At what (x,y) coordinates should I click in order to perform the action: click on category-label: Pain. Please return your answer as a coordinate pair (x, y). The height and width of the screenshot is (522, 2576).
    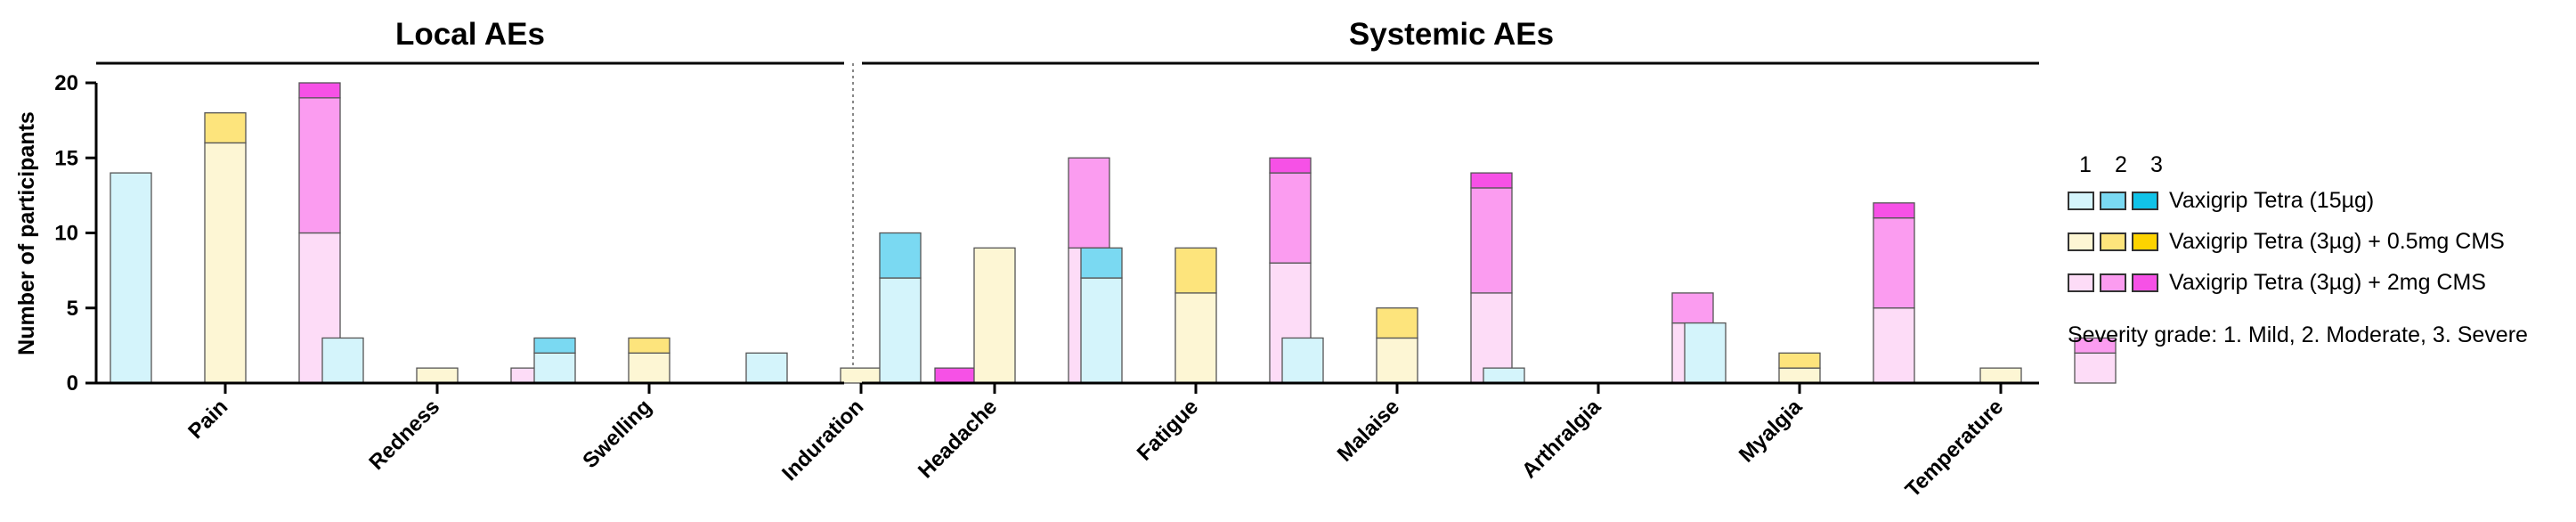
    Looking at the image, I should click on (207, 419).